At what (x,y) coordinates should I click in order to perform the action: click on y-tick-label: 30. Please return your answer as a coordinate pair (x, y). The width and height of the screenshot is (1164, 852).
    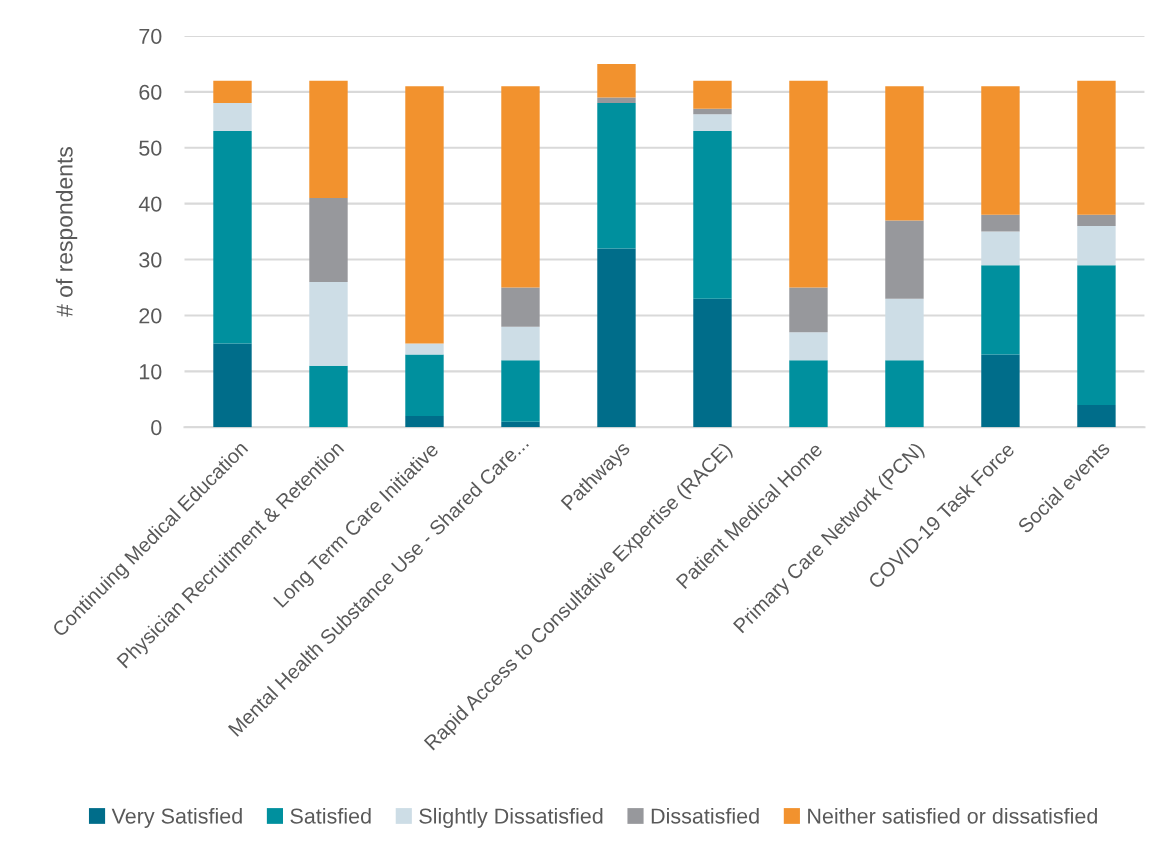
    Looking at the image, I should click on (150, 260).